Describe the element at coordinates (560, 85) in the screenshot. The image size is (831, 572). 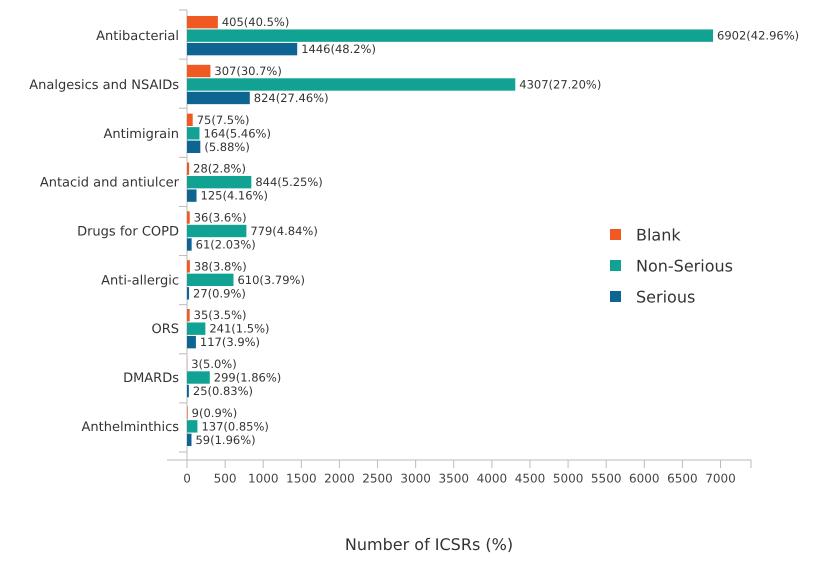
I see `data-label: 4307(27.20%)` at that location.